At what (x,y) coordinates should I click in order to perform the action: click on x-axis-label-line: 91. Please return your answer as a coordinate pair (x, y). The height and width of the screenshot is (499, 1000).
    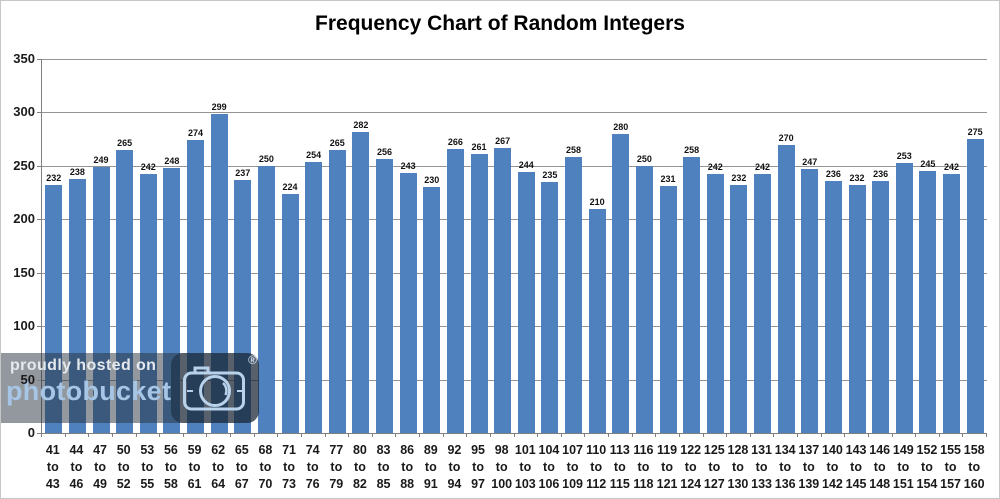
    Looking at the image, I should click on (430, 484).